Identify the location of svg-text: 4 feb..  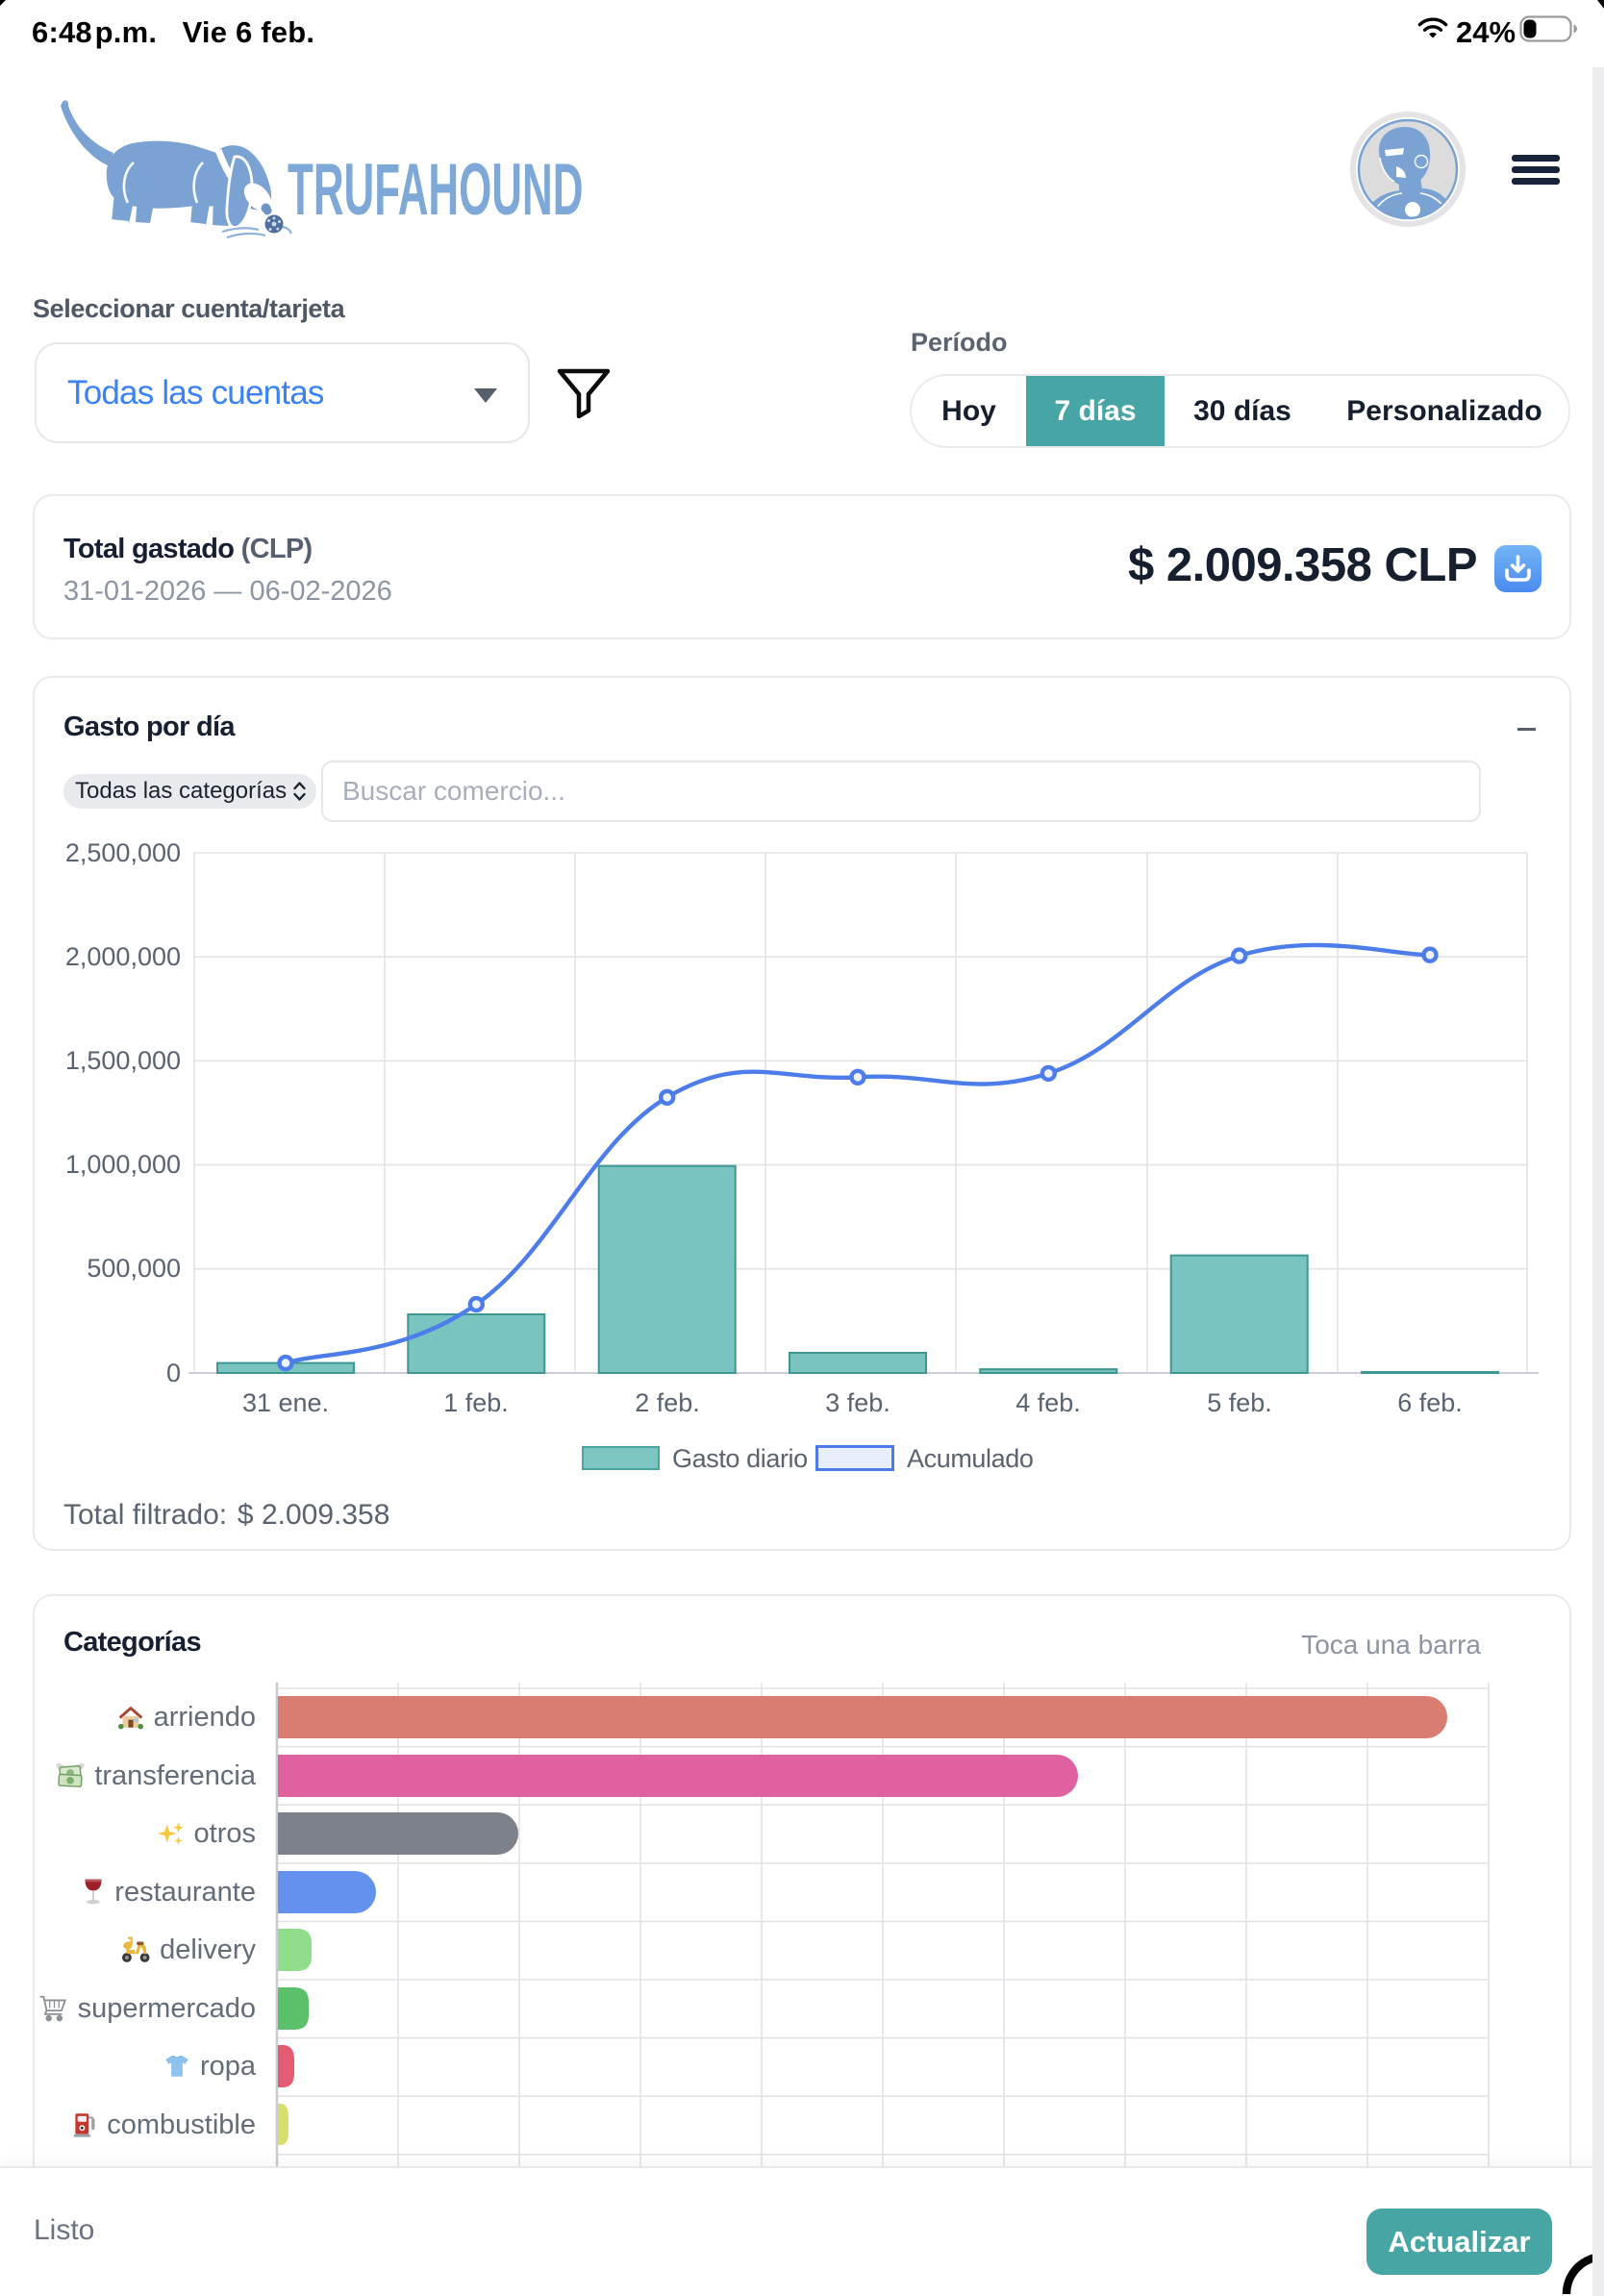
(1048, 1402).